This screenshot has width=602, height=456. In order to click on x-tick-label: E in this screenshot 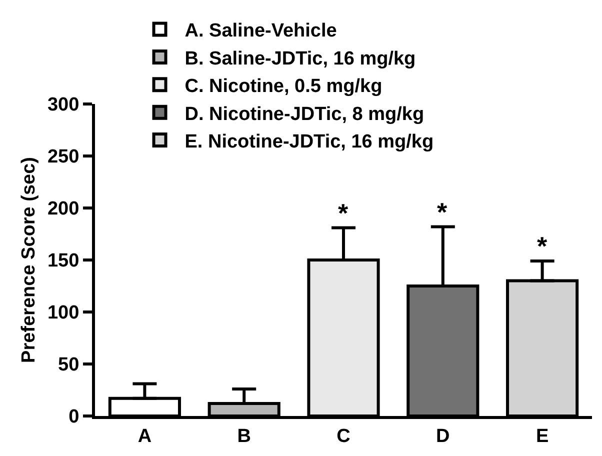, I will do `click(542, 436)`.